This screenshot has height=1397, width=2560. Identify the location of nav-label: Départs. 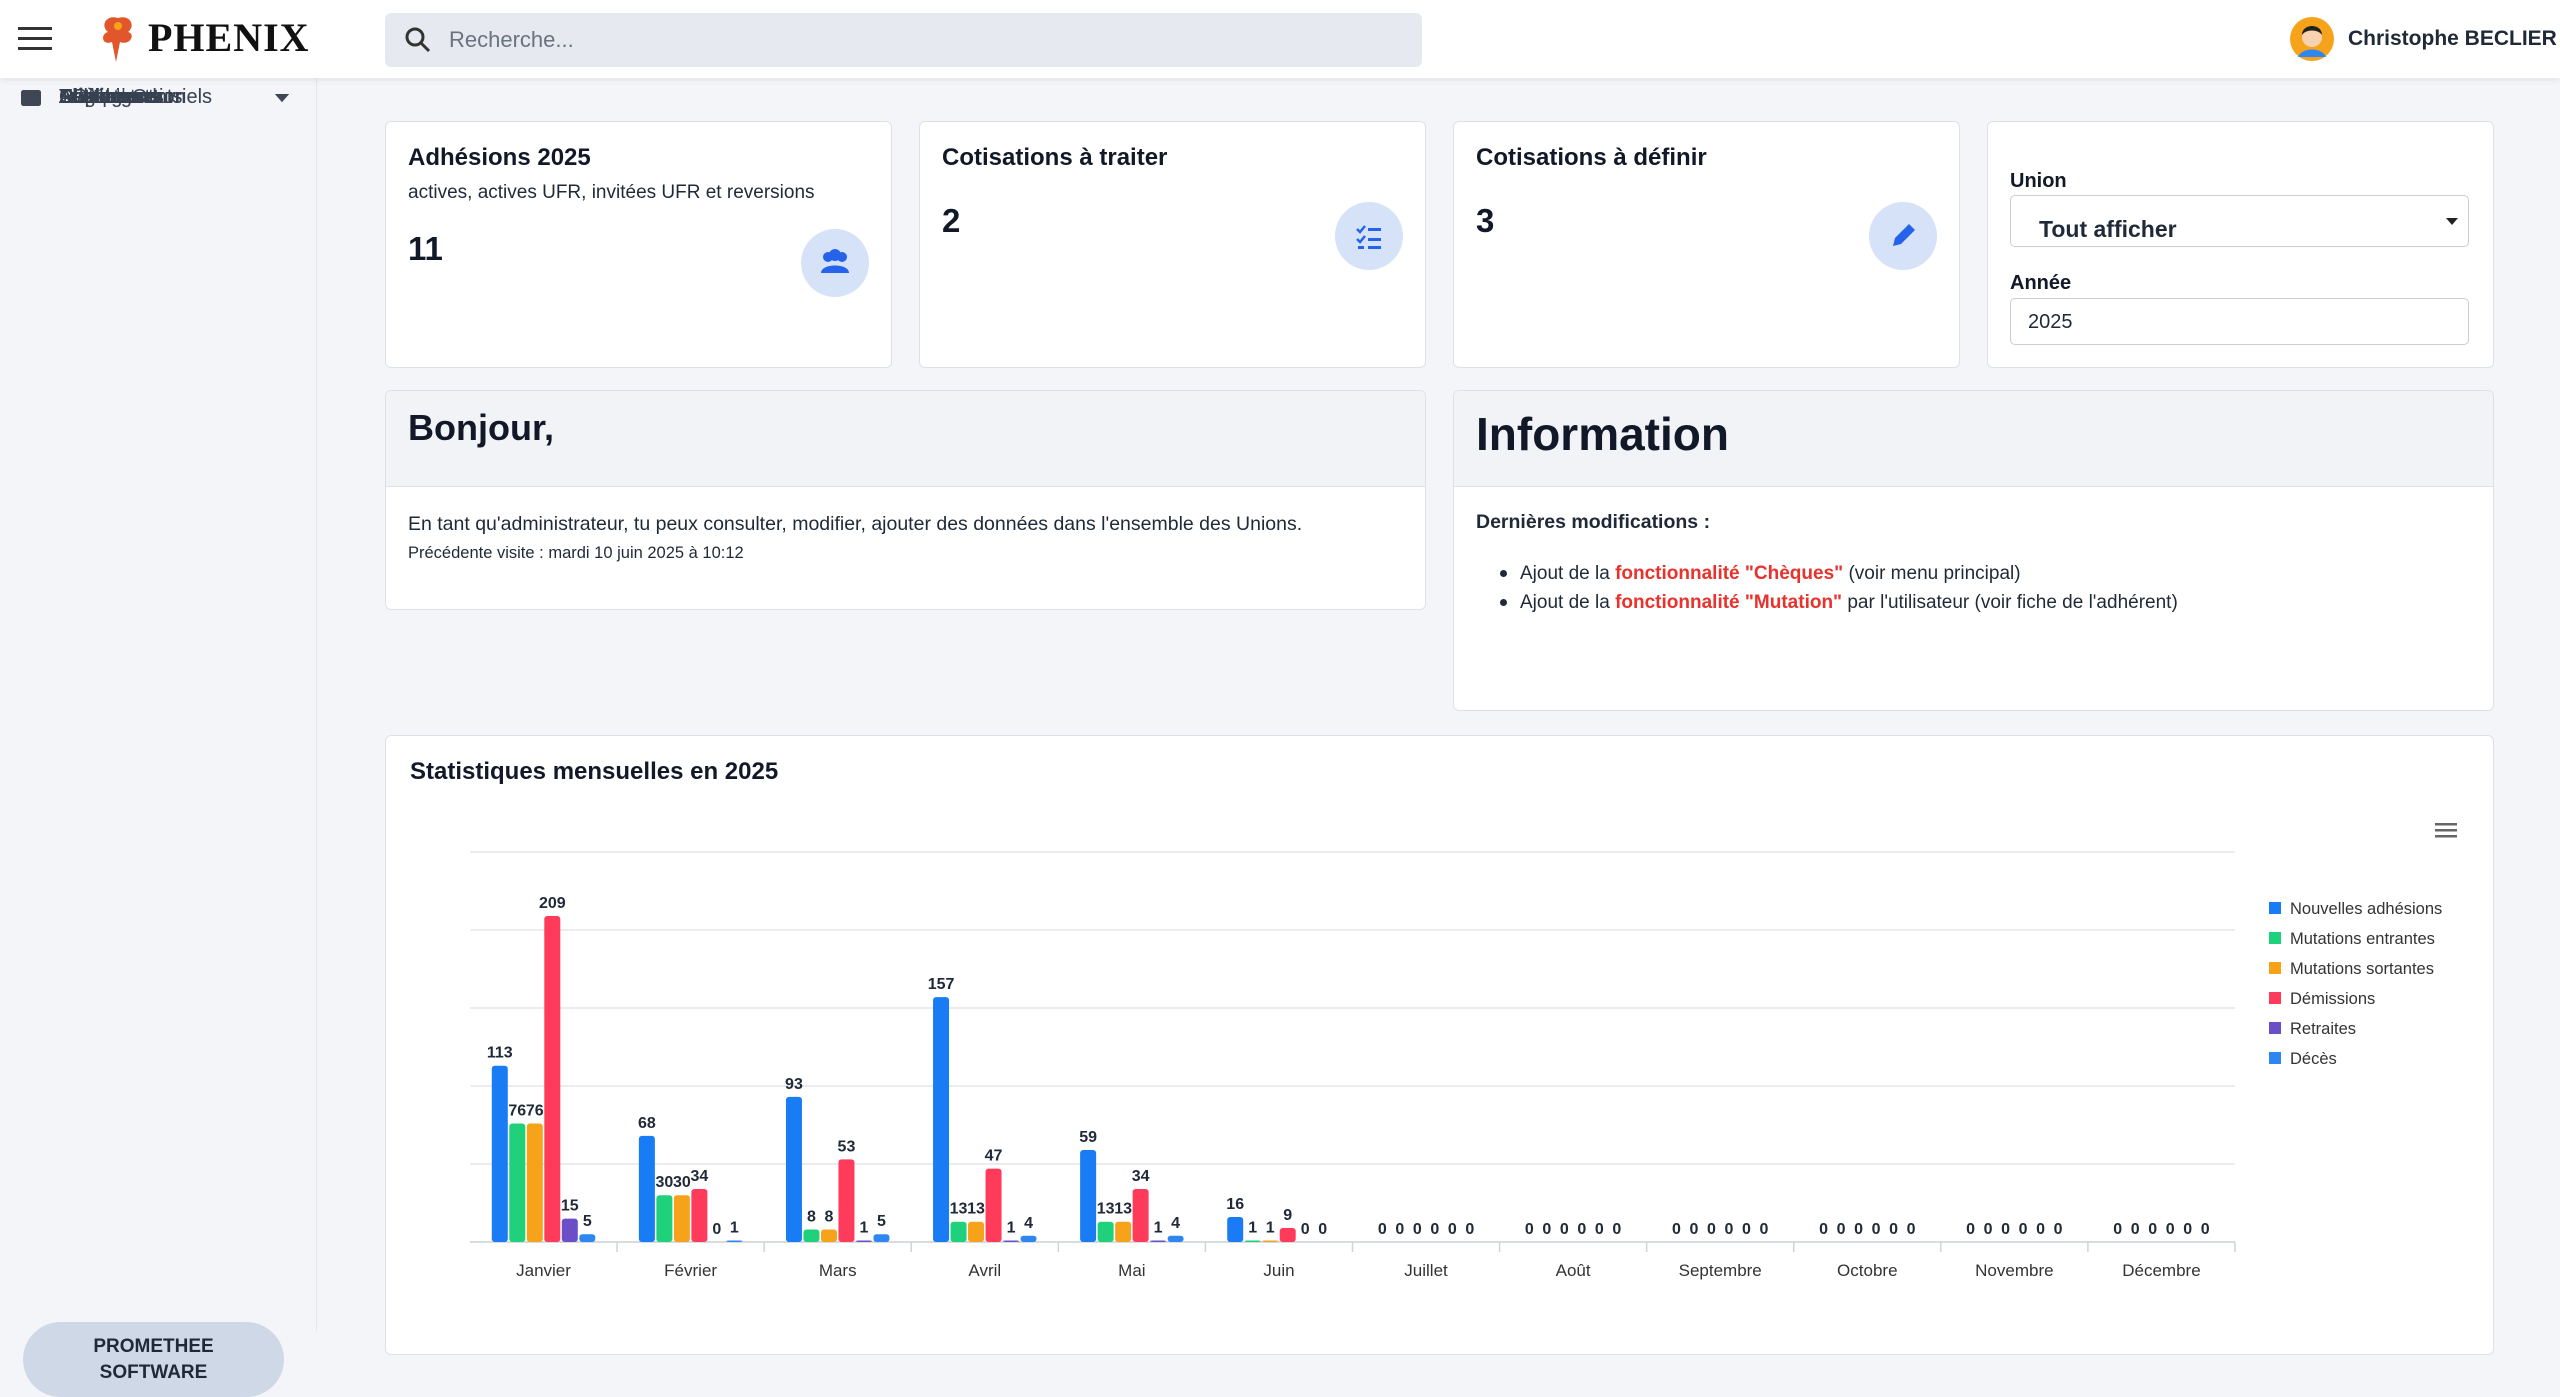
(94, 97).